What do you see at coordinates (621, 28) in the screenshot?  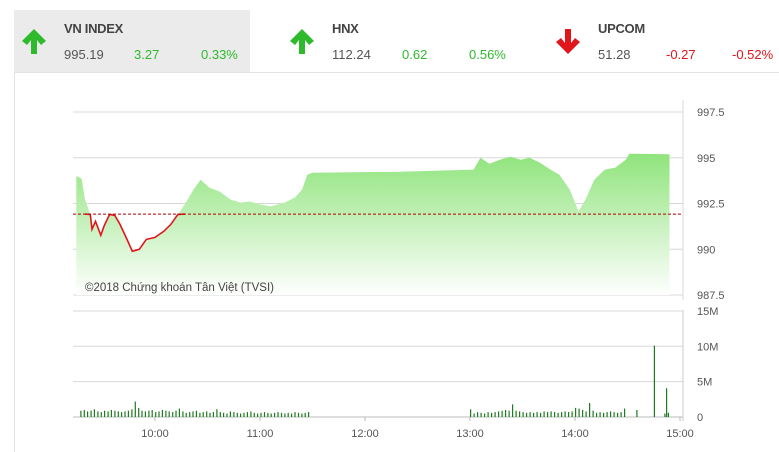 I see `index-name: UPCOM` at bounding box center [621, 28].